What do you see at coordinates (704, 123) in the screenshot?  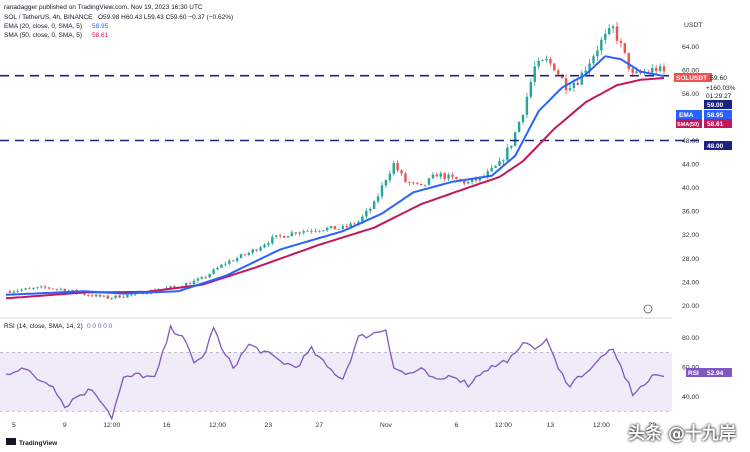 I see `sma-tag: SMA(50) 58.61` at bounding box center [704, 123].